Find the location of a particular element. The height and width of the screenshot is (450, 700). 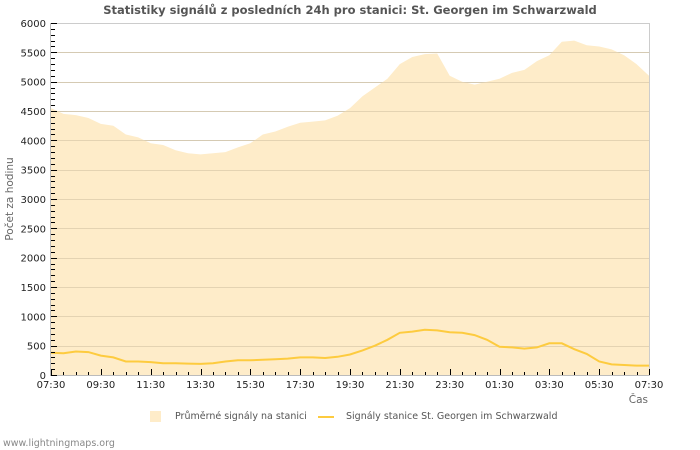

line-swatch-icon is located at coordinates (326, 416).